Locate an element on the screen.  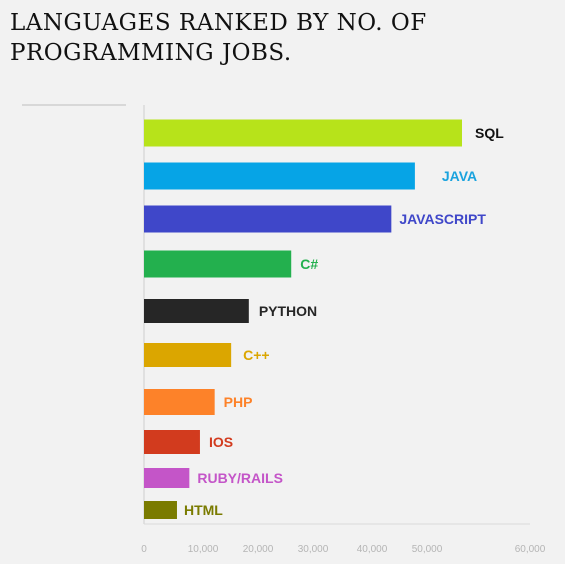
bar-label-javascript: JAVASCRIPT is located at coordinates (442, 219).